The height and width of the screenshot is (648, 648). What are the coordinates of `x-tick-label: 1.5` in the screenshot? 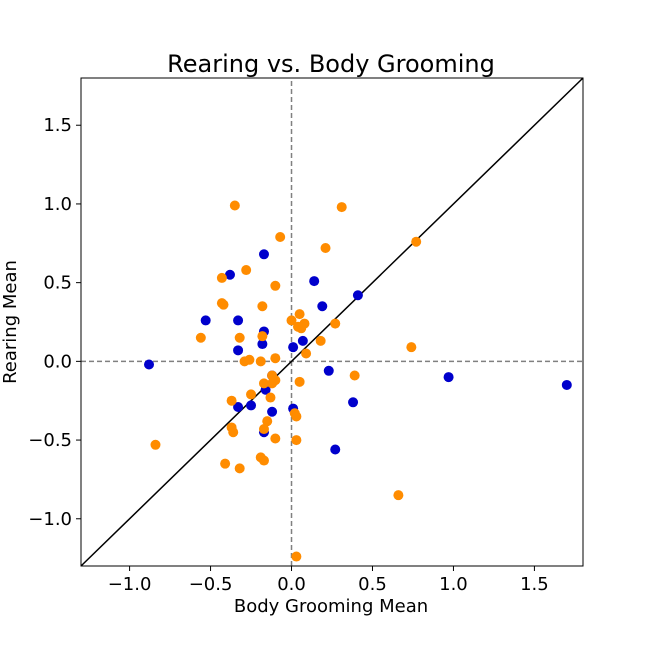 It's located at (534, 584).